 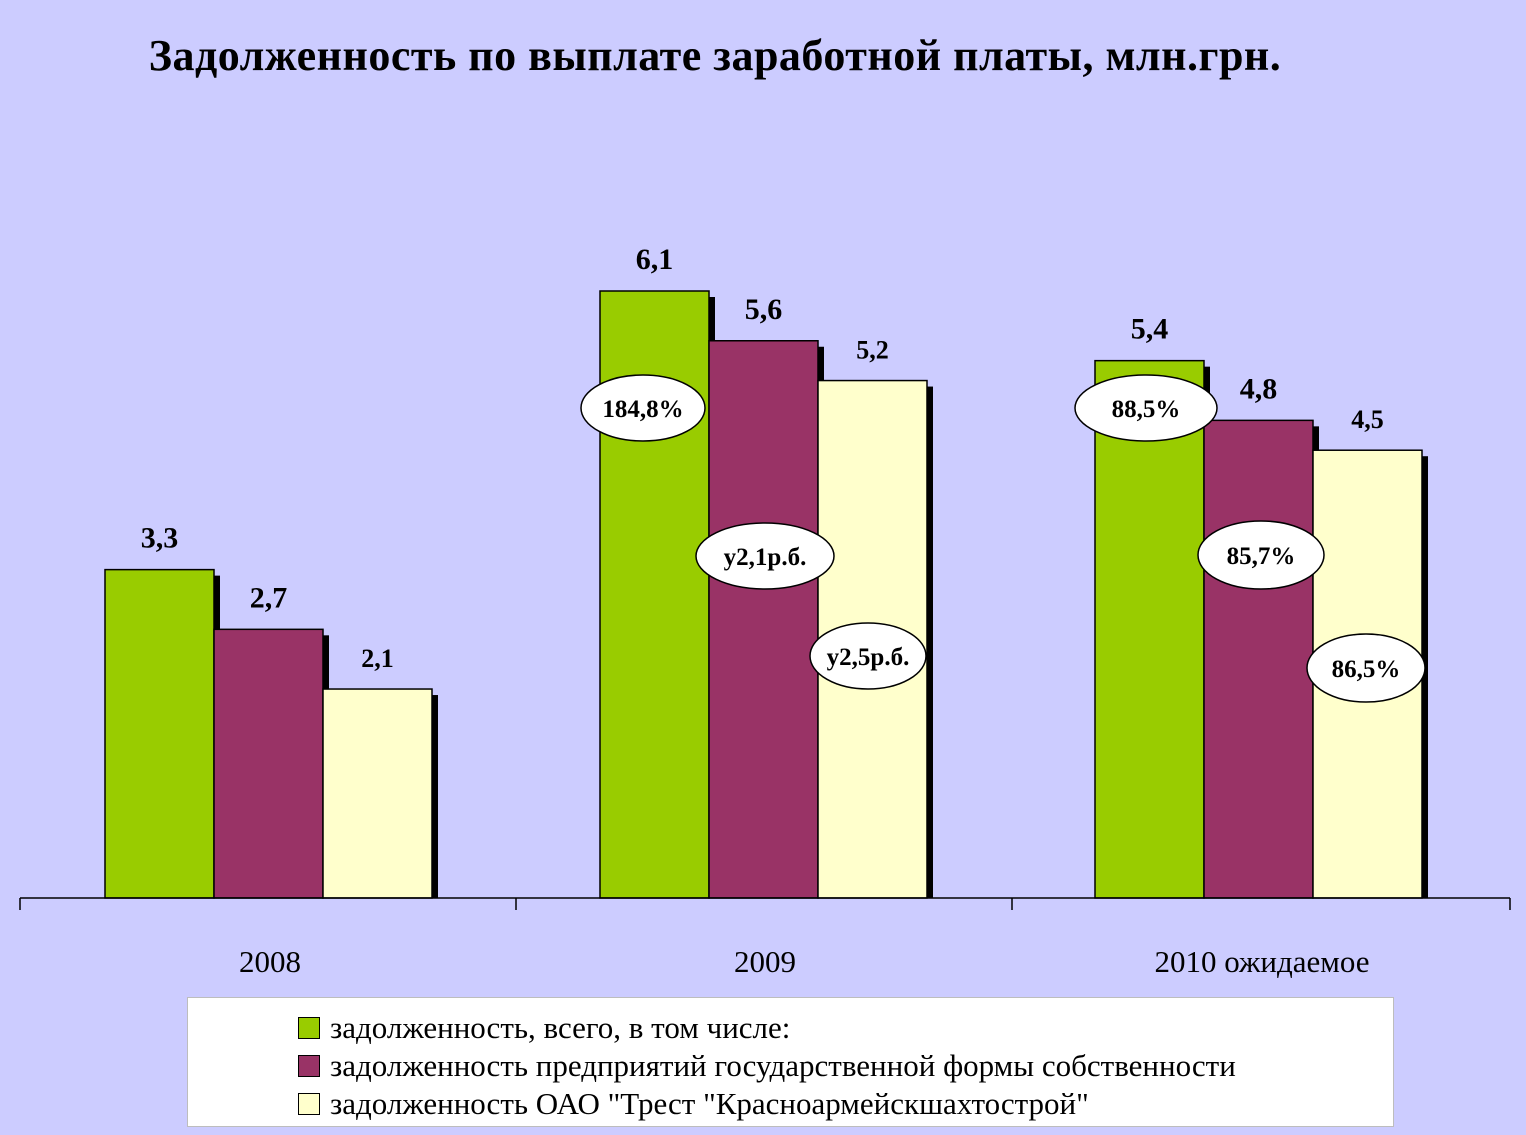 I want to click on bar-s2-2008, so click(x=377, y=793).